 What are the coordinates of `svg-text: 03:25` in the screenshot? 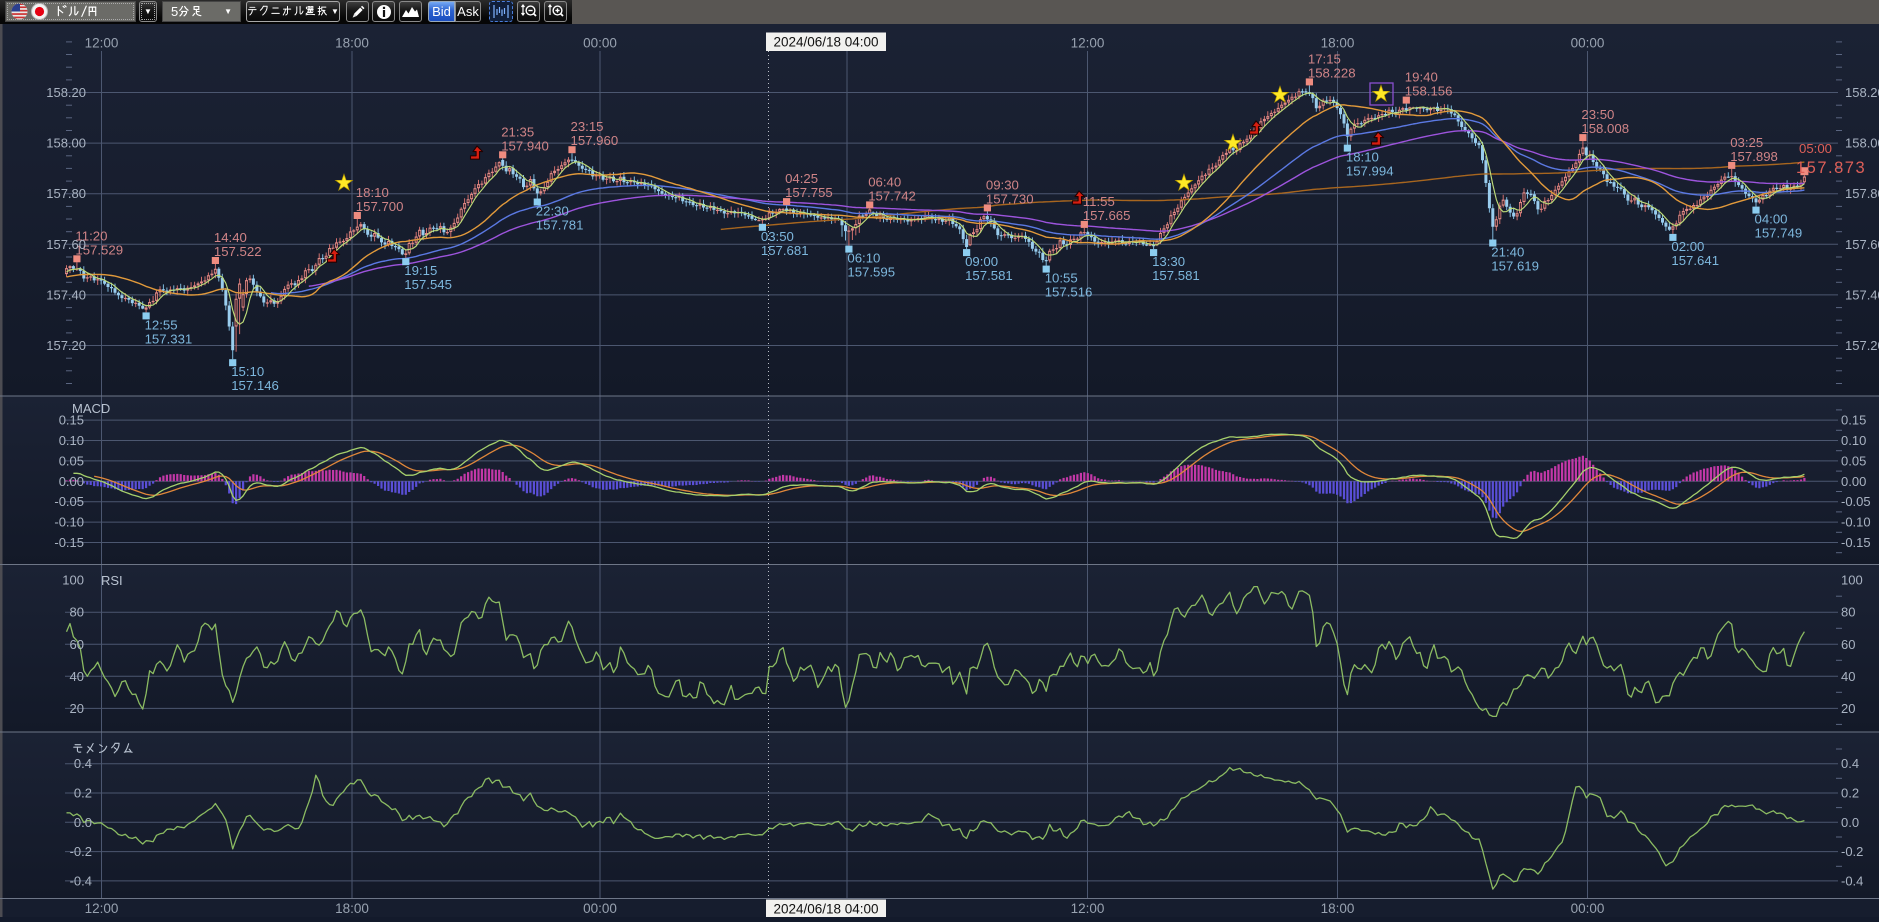 It's located at (1746, 142).